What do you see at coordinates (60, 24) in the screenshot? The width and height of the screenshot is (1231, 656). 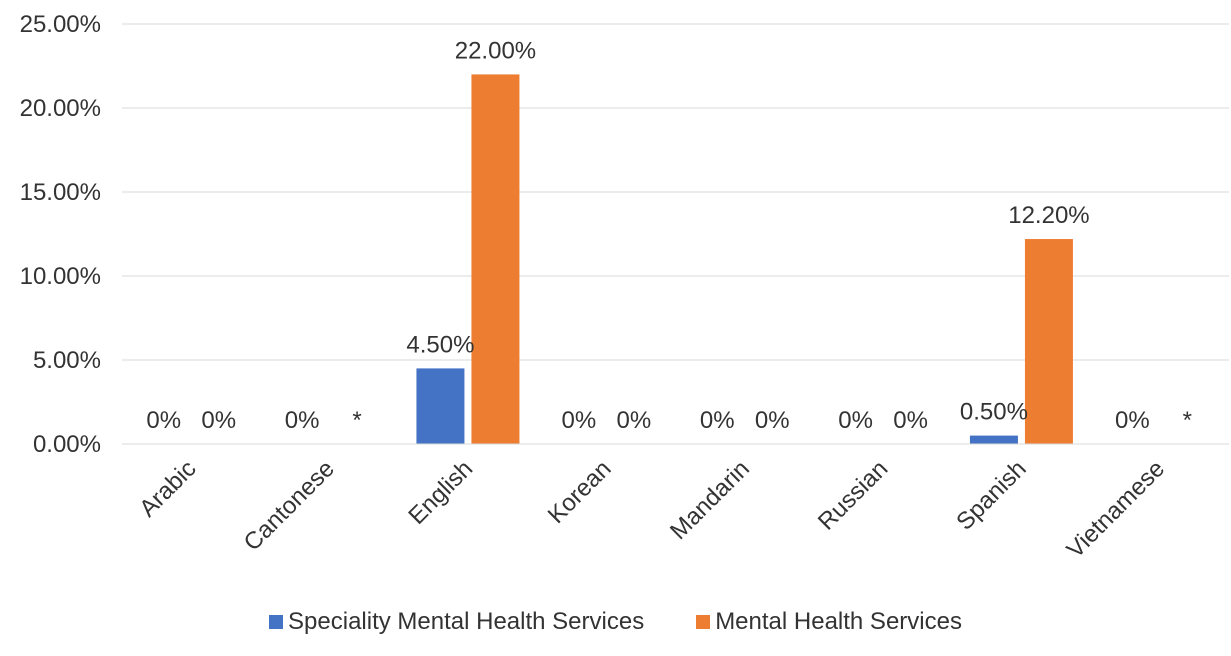 I see `y-tick-label: 25.00%` at bounding box center [60, 24].